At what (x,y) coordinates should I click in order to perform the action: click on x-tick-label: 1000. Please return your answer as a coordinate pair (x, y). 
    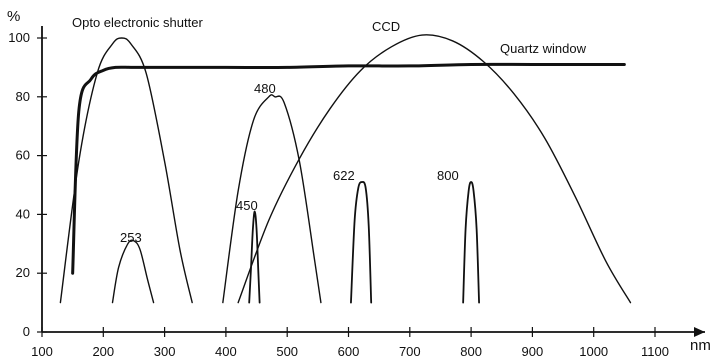
    Looking at the image, I should click on (593, 351).